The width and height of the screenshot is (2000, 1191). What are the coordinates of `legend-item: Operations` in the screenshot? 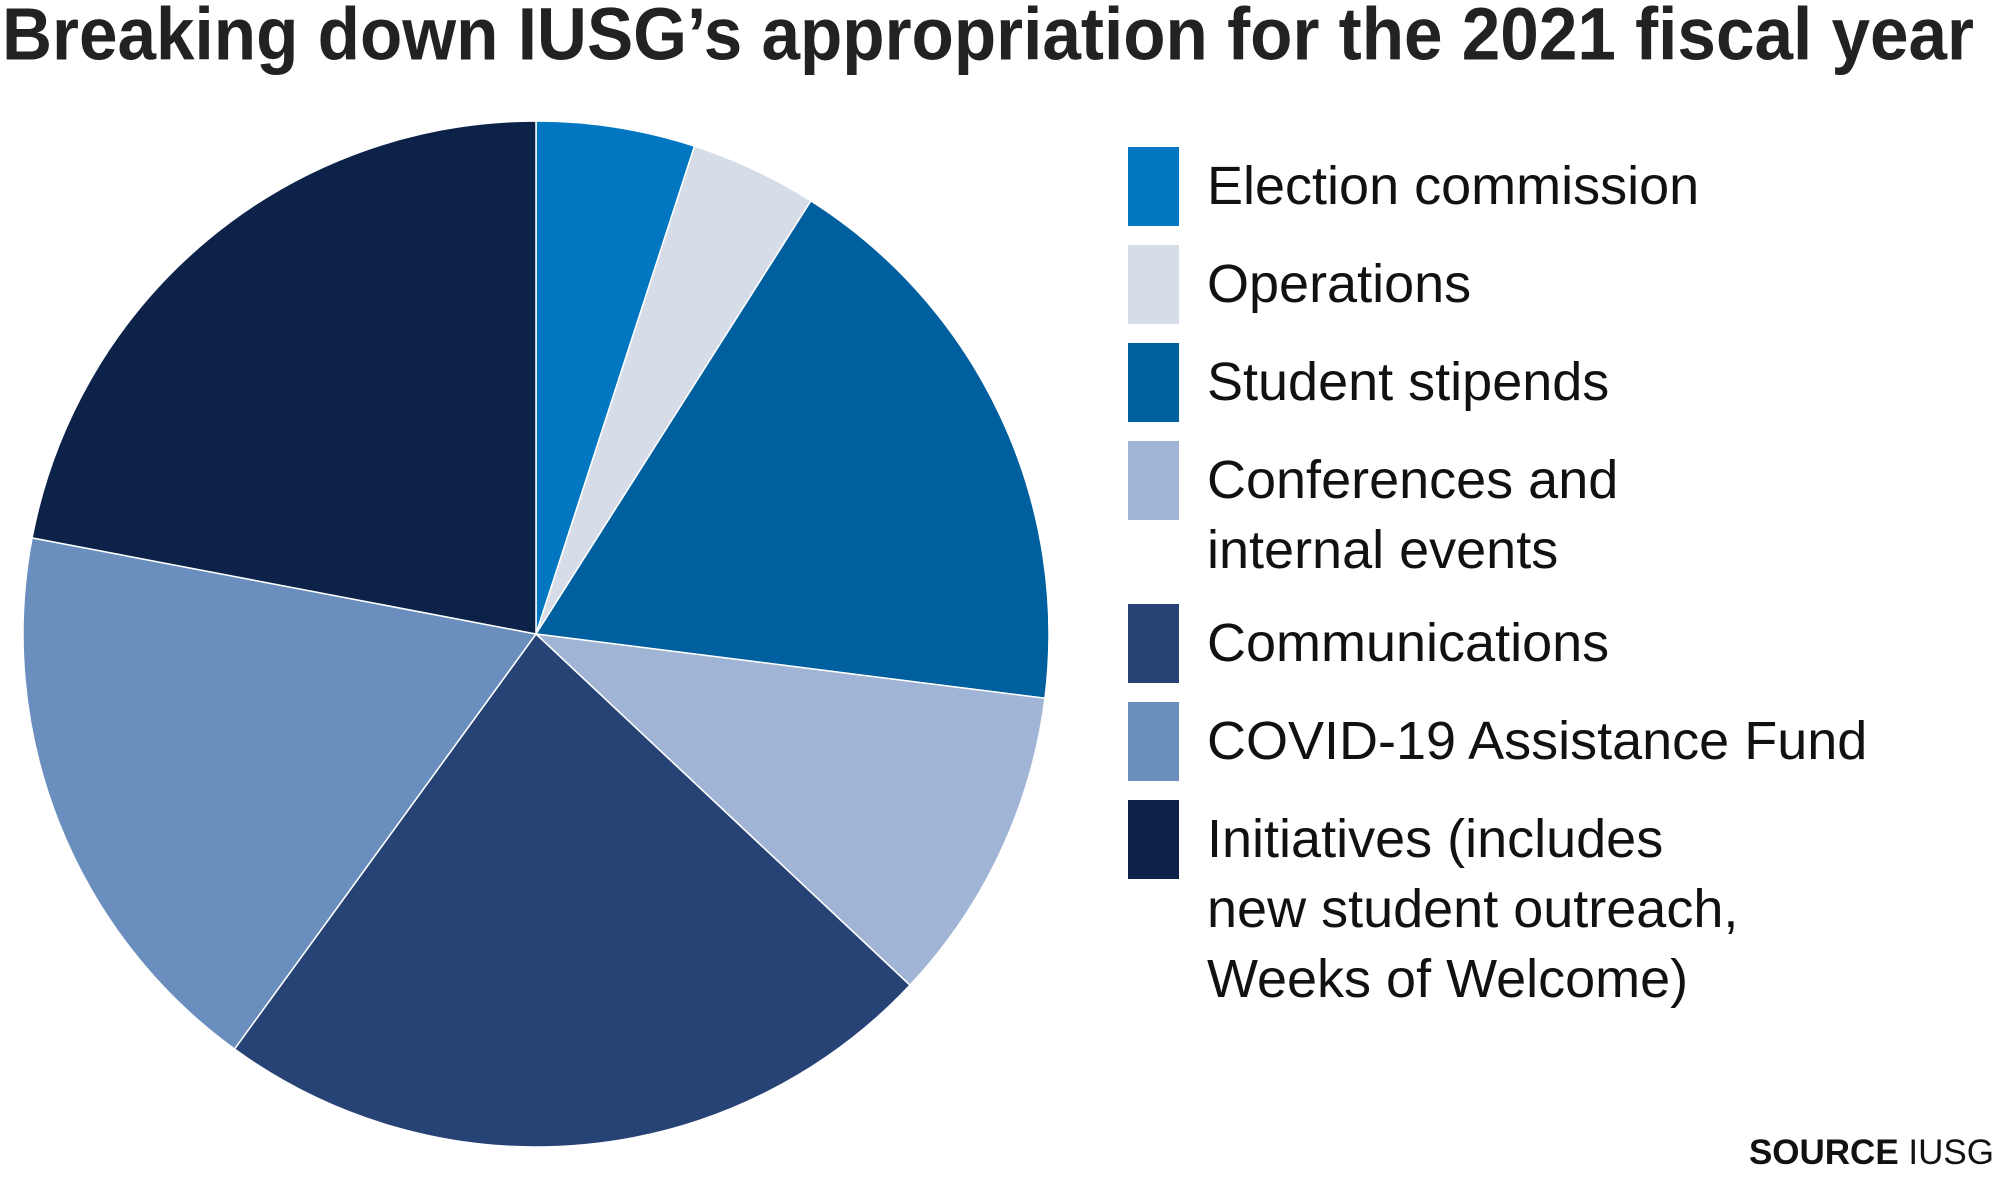 It's located at (1497, 284).